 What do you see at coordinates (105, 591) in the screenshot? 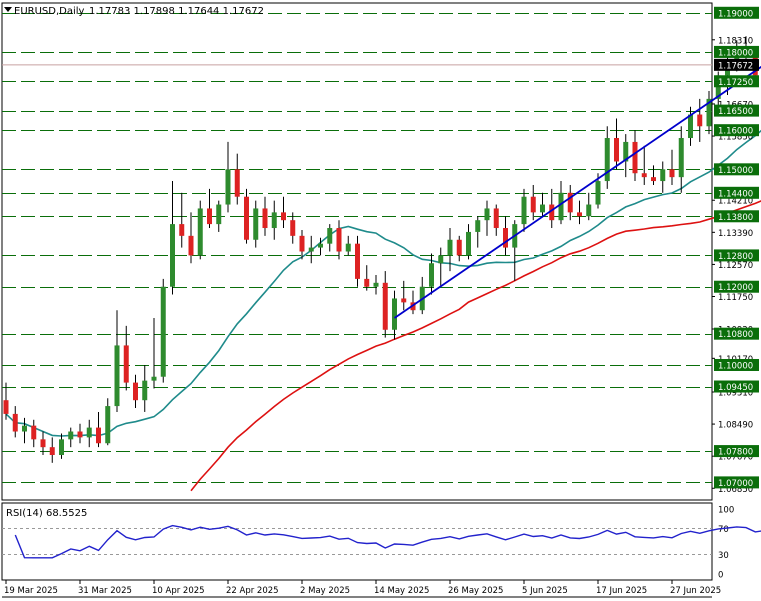
I see `x-tick-label: 31 Mar 2025` at bounding box center [105, 591].